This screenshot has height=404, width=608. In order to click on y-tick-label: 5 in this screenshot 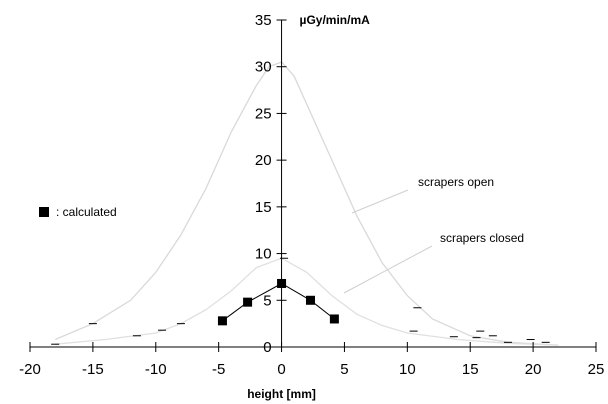, I will do `click(267, 300)`.